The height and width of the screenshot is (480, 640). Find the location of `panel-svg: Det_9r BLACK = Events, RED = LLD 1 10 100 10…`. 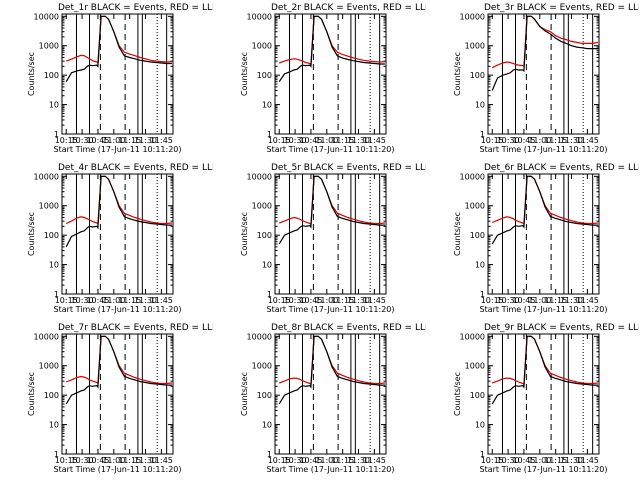

panel-svg: Det_9r BLACK = Events, RED = LLD 1 10 100 10… is located at coordinates (546, 398).